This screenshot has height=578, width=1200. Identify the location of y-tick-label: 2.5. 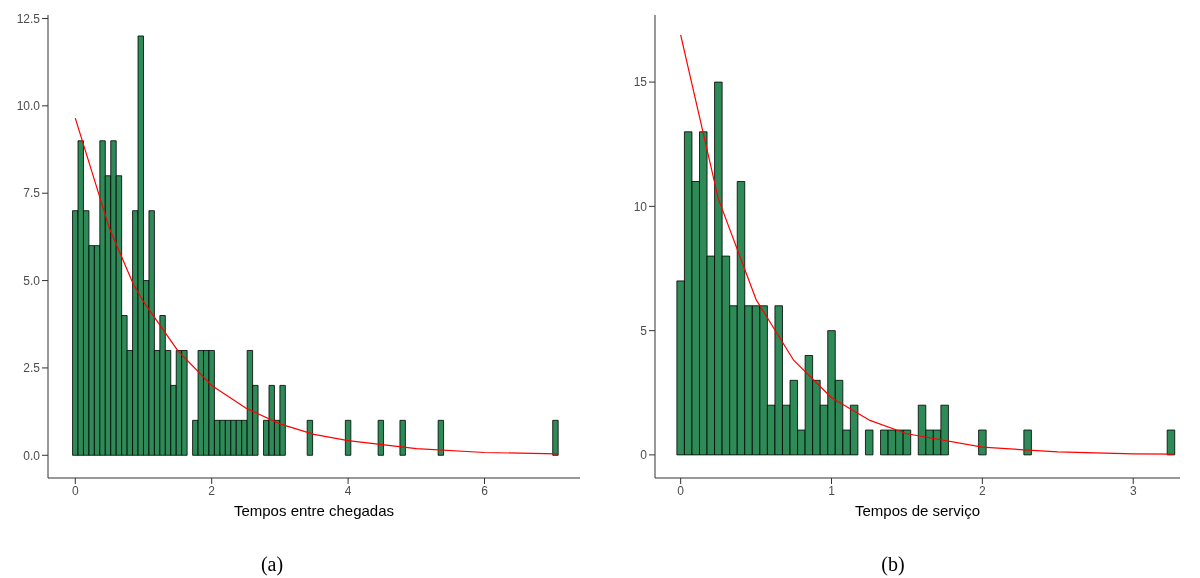
(32, 368).